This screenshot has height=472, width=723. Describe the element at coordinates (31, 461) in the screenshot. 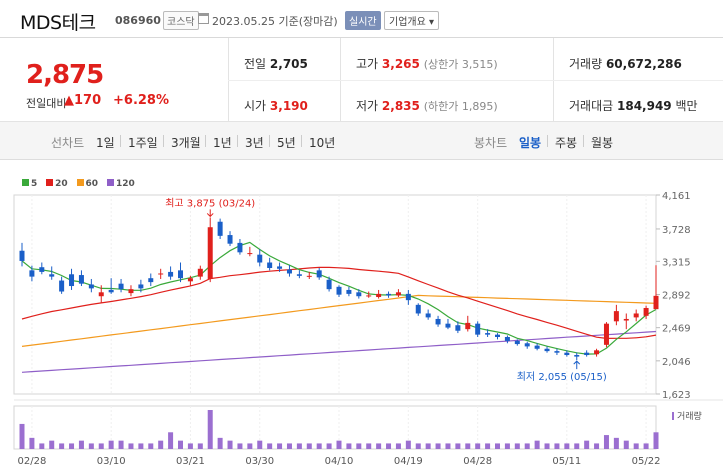

I see `x-tick-label: 02/28` at that location.